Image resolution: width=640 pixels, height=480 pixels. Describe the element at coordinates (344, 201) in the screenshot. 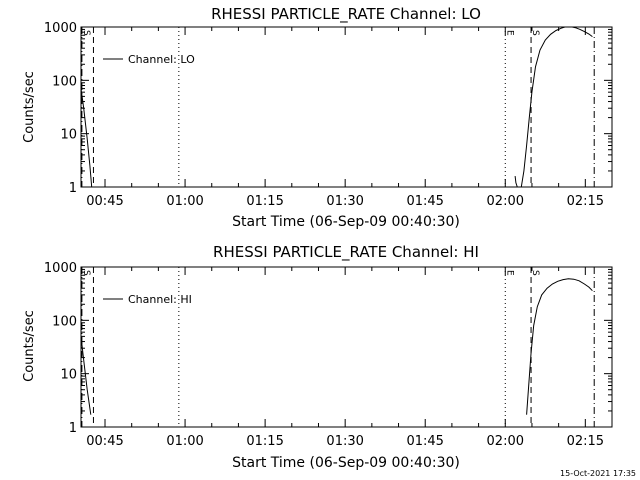

I see `x-tick-label-lo: 01:30` at that location.